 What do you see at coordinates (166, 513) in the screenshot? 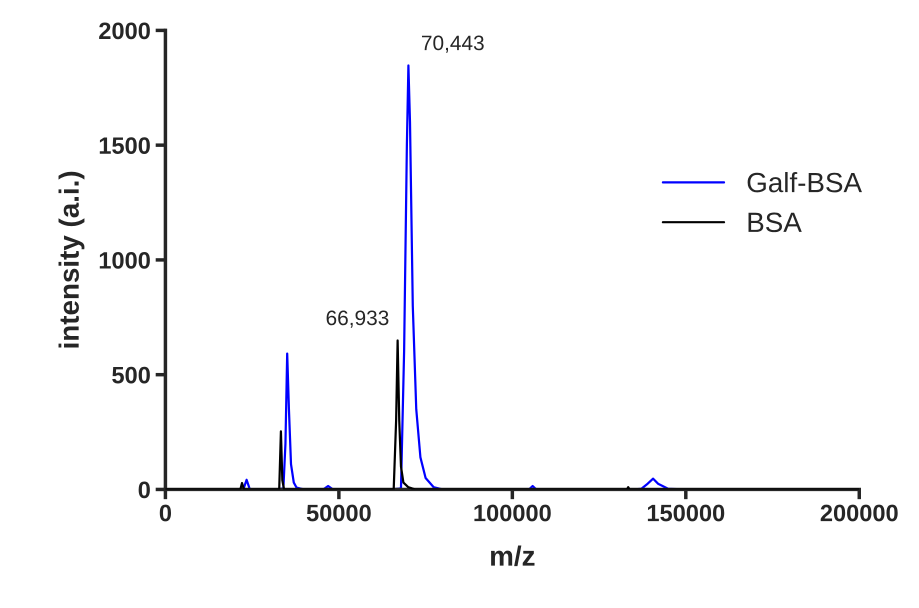
I see `x-tick-label: 0` at bounding box center [166, 513].